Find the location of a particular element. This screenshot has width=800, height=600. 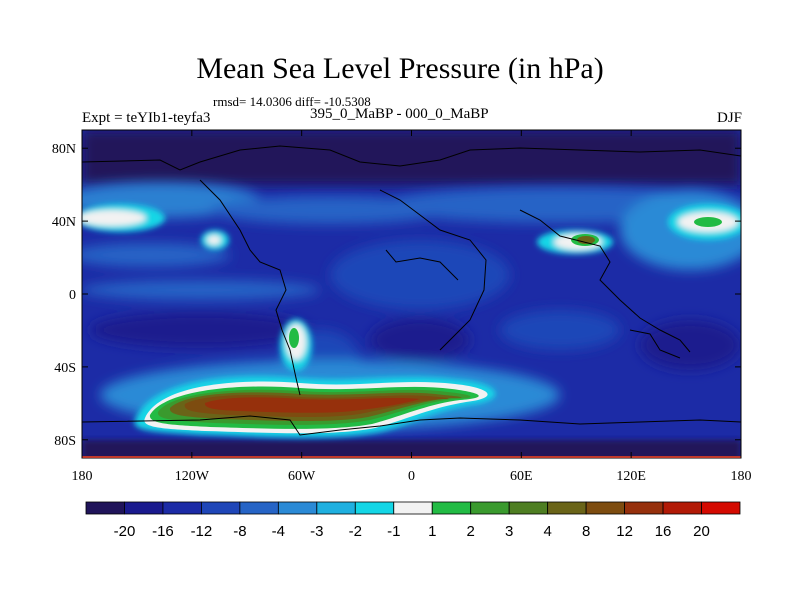

colorbar-label: -3 is located at coordinates (316, 531).